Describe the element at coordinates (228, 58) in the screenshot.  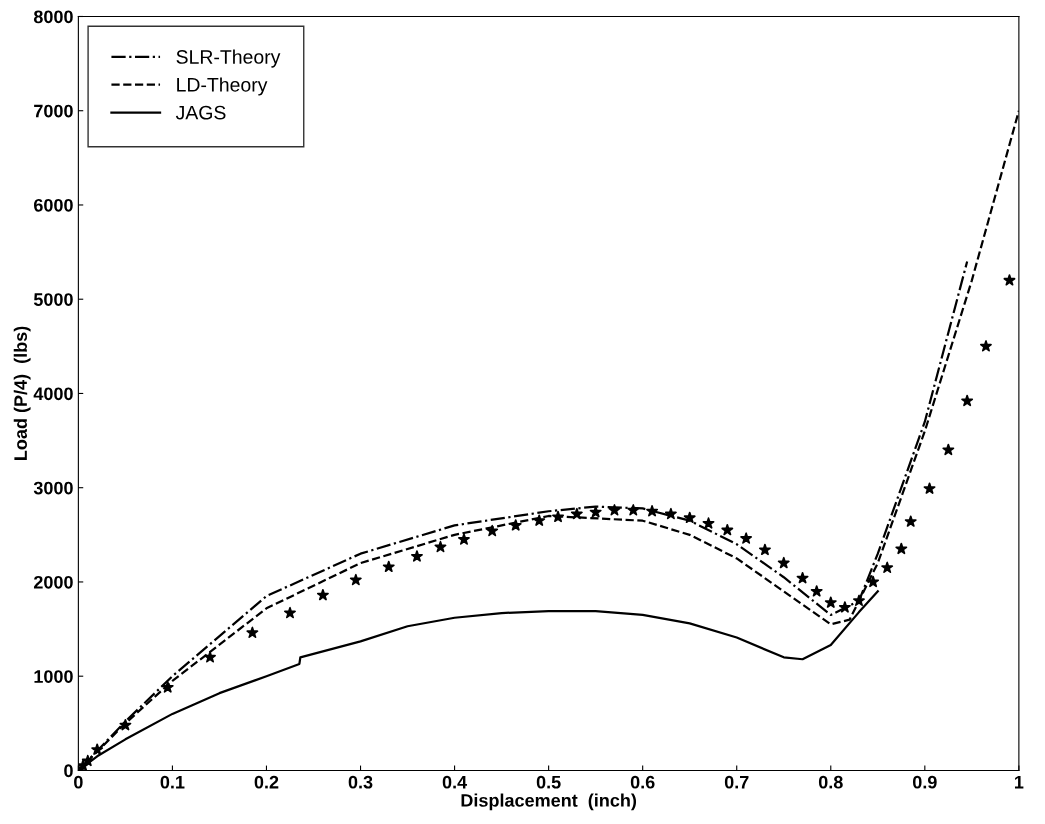
I see `legend-label: SLR-Theory` at that location.